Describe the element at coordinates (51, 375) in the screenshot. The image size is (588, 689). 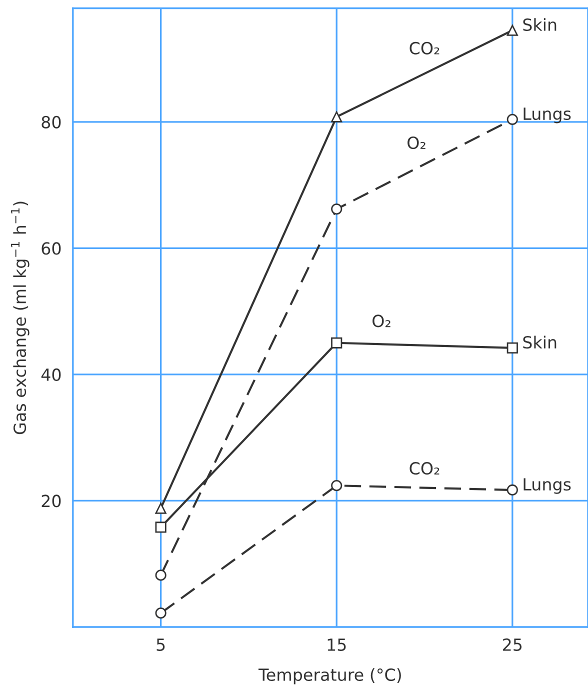
I see `y-tick-label: 40` at that location.